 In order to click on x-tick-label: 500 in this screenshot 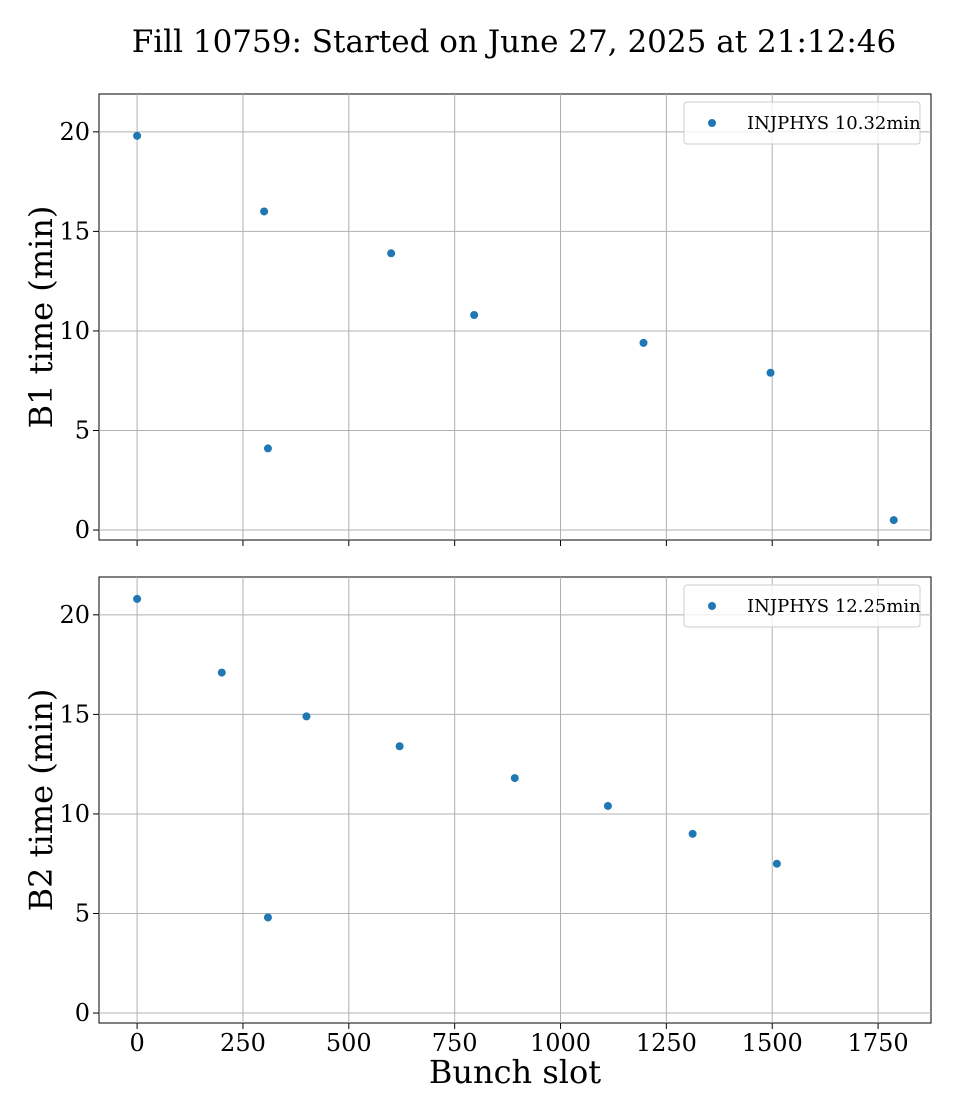, I will do `click(349, 1043)`.